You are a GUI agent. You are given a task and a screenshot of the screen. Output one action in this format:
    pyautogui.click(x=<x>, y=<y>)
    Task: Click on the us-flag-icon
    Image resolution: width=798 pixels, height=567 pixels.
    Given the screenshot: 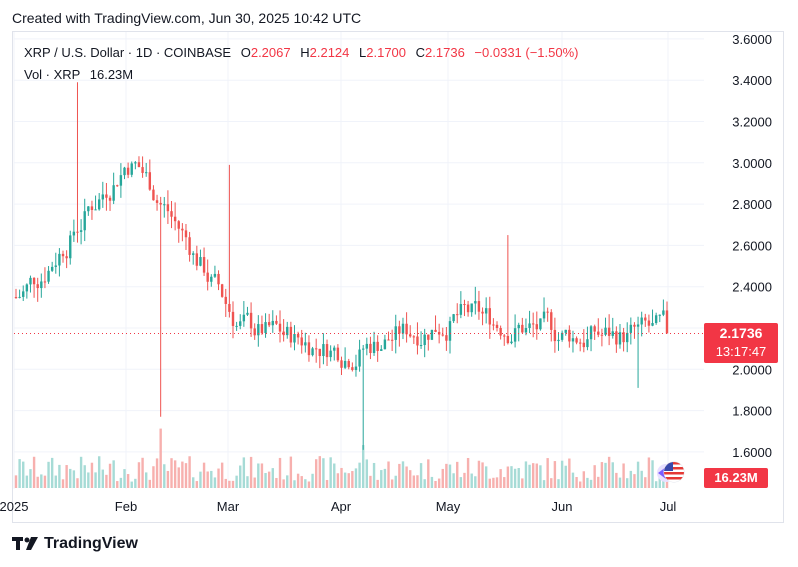 What is the action you would take?
    pyautogui.click(x=673, y=473)
    